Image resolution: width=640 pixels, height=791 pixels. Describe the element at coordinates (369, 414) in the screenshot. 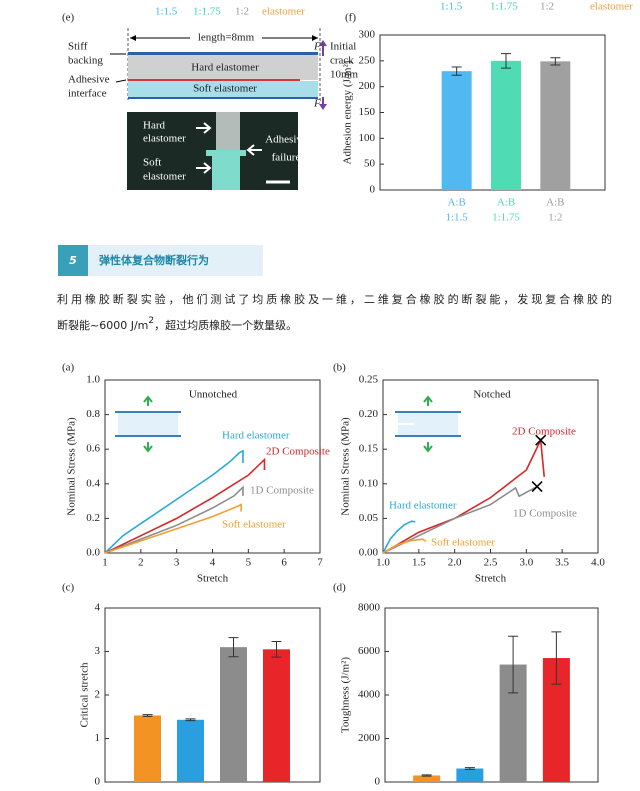

I see `y-tick-label: 0.20` at that location.